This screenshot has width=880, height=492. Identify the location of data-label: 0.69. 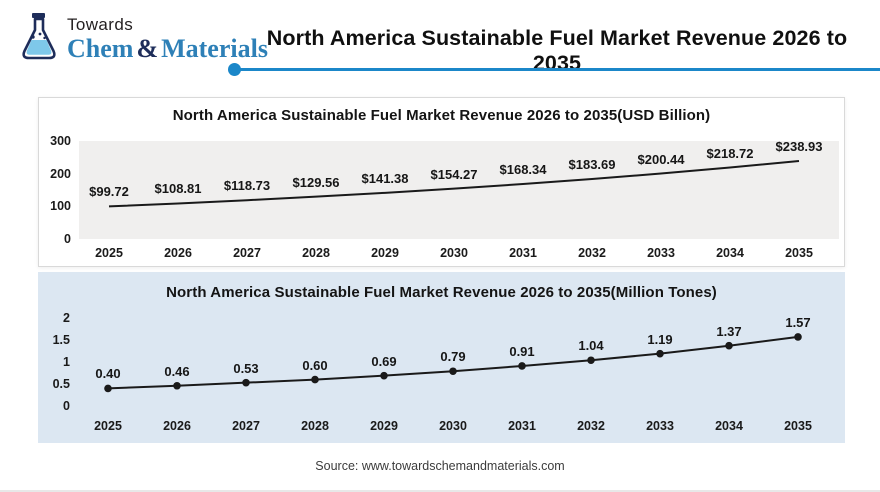
(384, 361).